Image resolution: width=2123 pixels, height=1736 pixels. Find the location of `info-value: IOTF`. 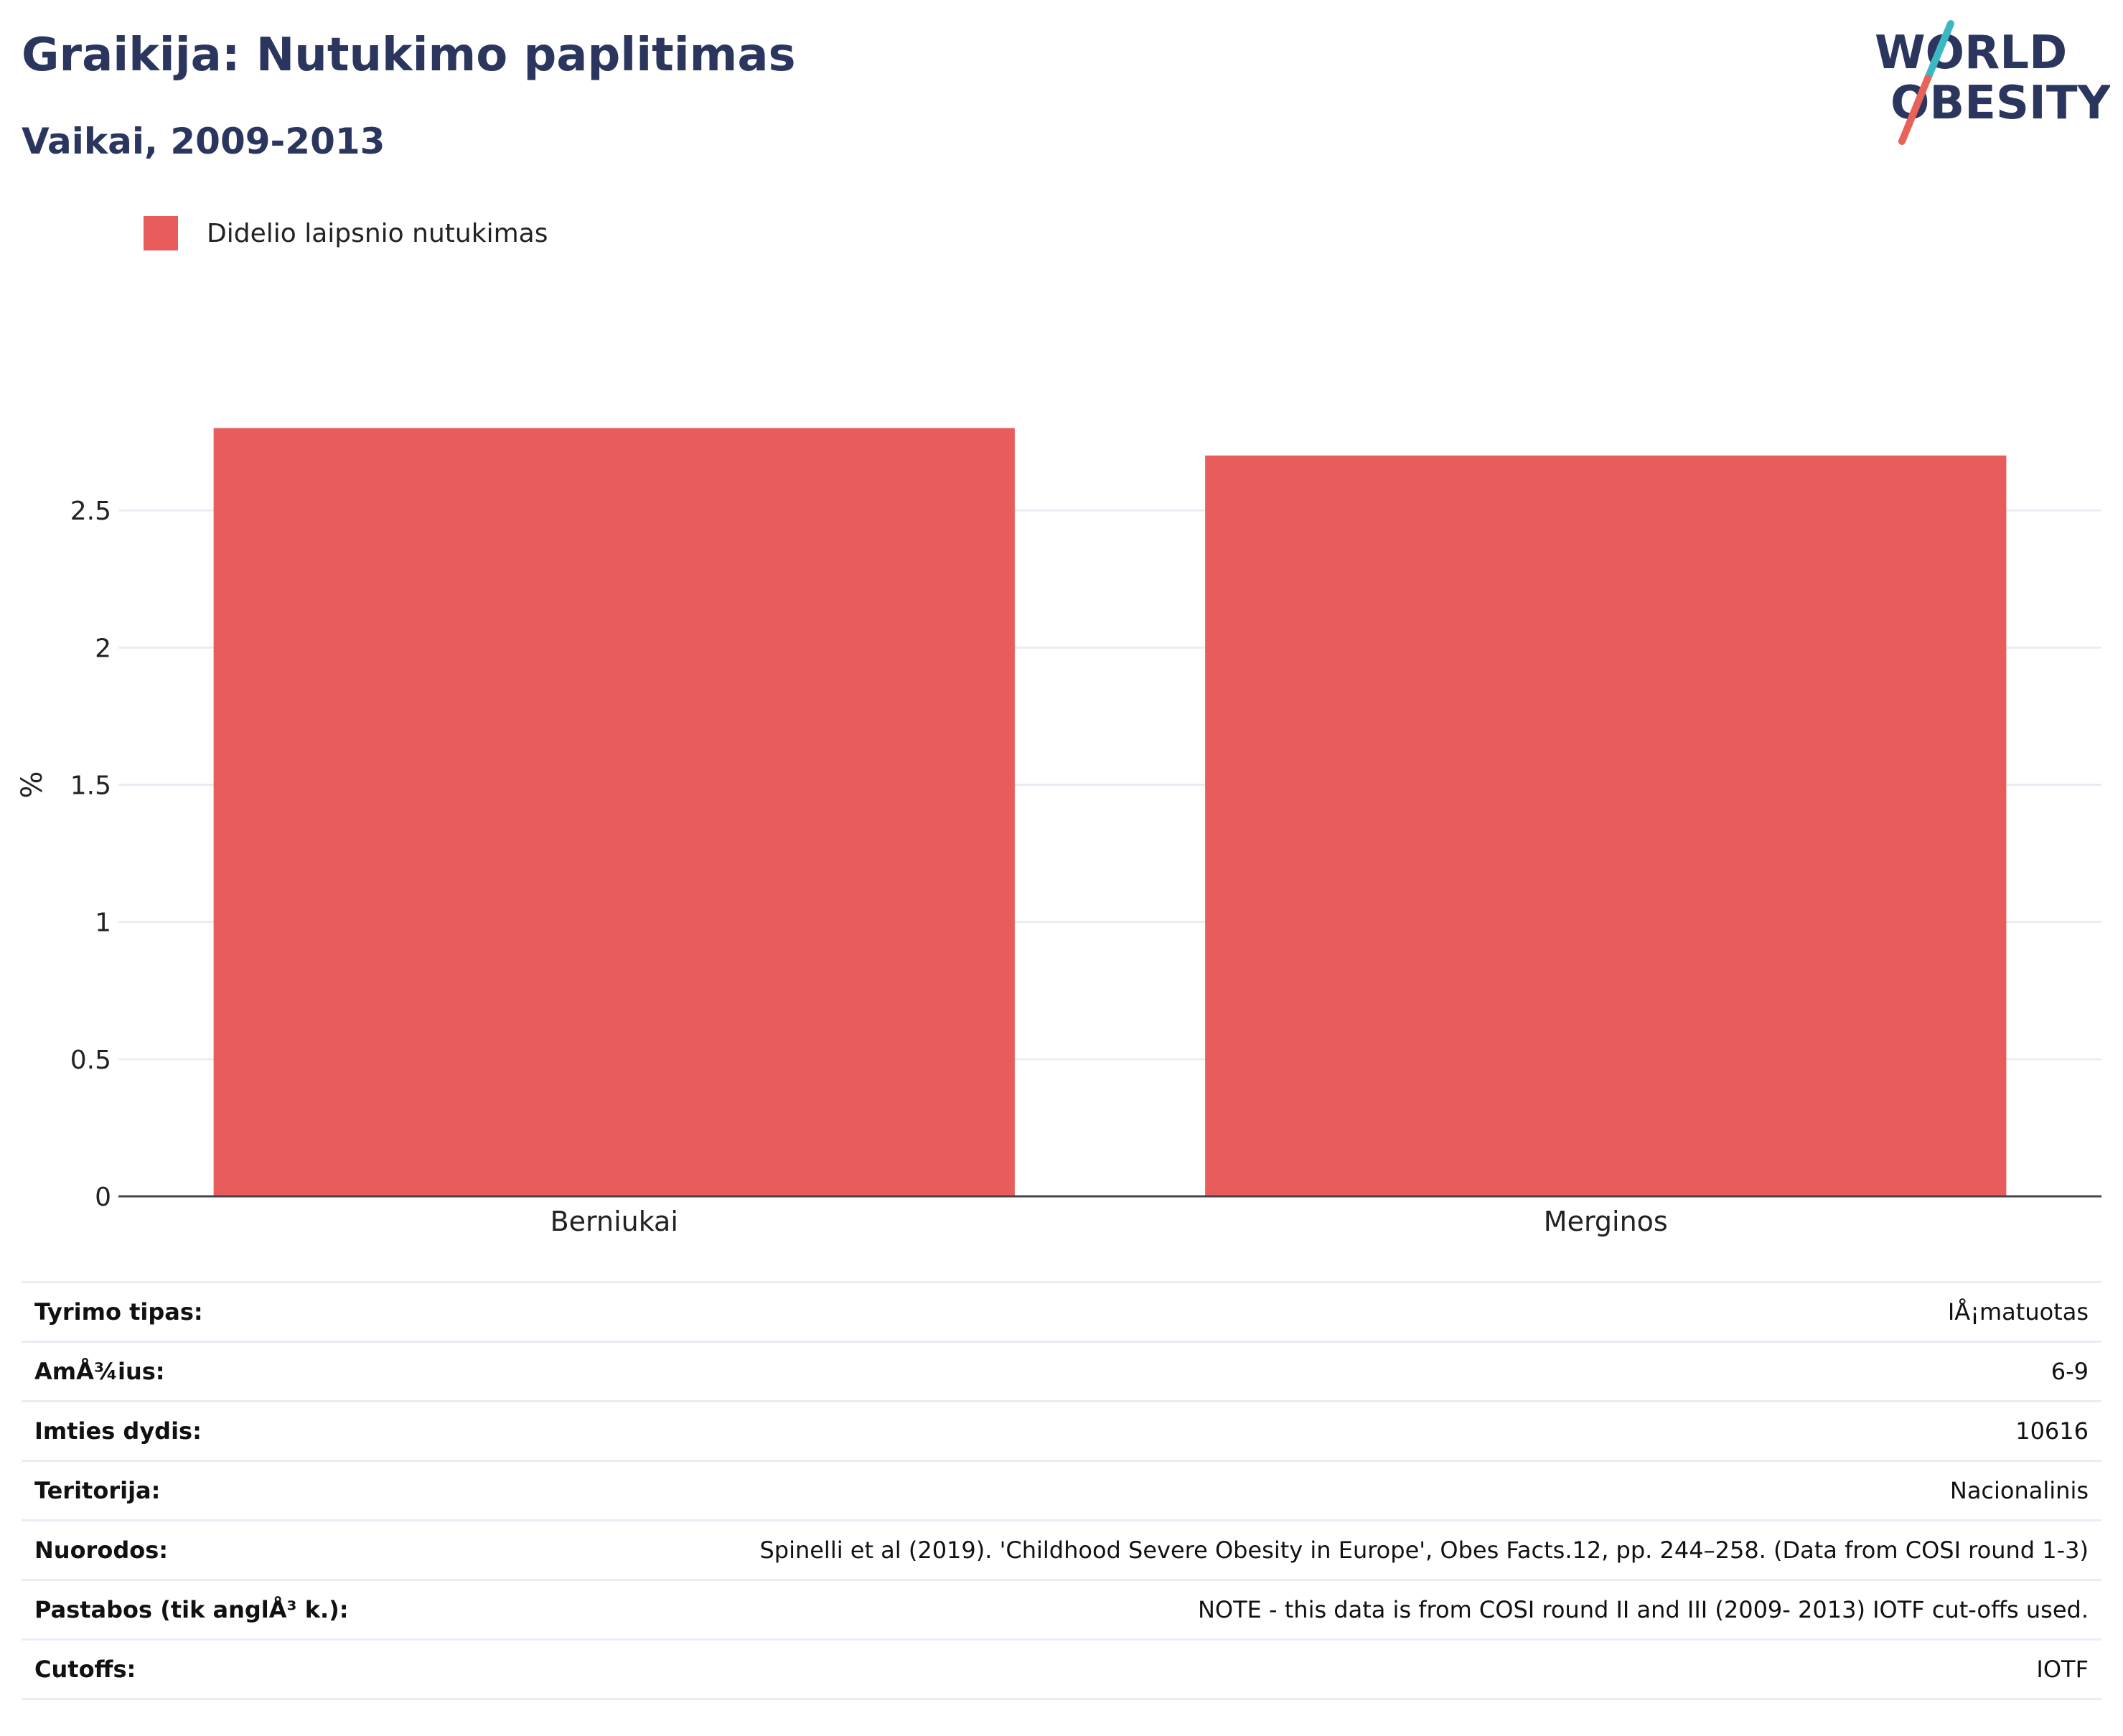

info-value: IOTF is located at coordinates (2062, 1669).